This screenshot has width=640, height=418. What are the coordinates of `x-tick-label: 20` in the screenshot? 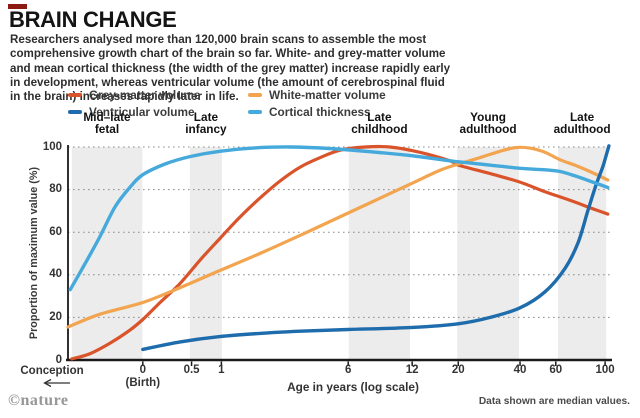 It's located at (458, 370).